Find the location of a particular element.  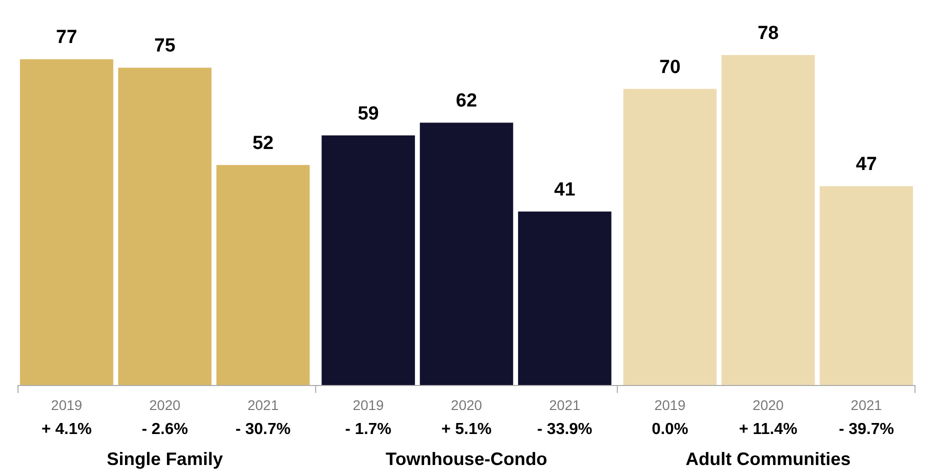

data-label: 77 is located at coordinates (67, 37).